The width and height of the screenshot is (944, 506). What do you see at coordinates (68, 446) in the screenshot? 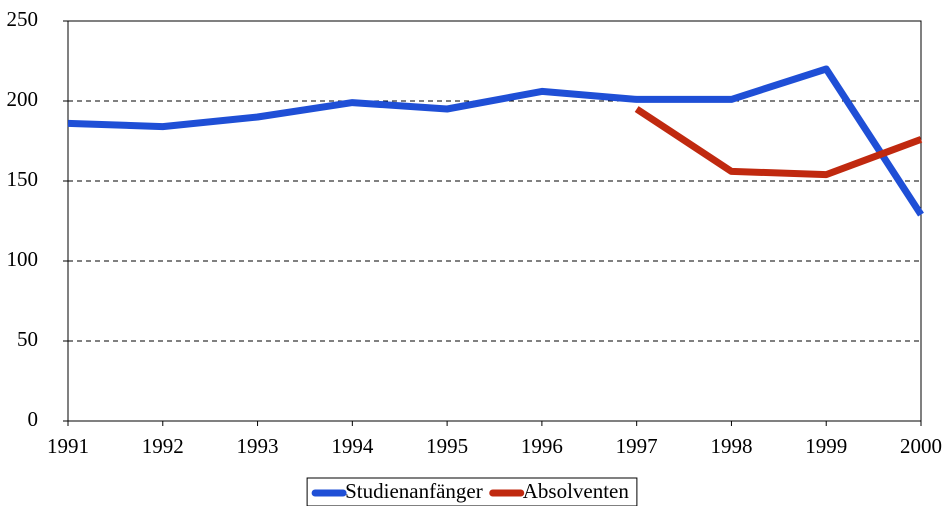
I see `x-tick-label: 1991` at bounding box center [68, 446].